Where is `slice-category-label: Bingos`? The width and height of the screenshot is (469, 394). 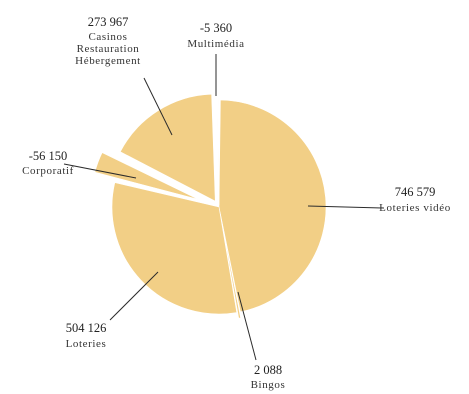 slice-category-label: Bingos is located at coordinates (268, 385).